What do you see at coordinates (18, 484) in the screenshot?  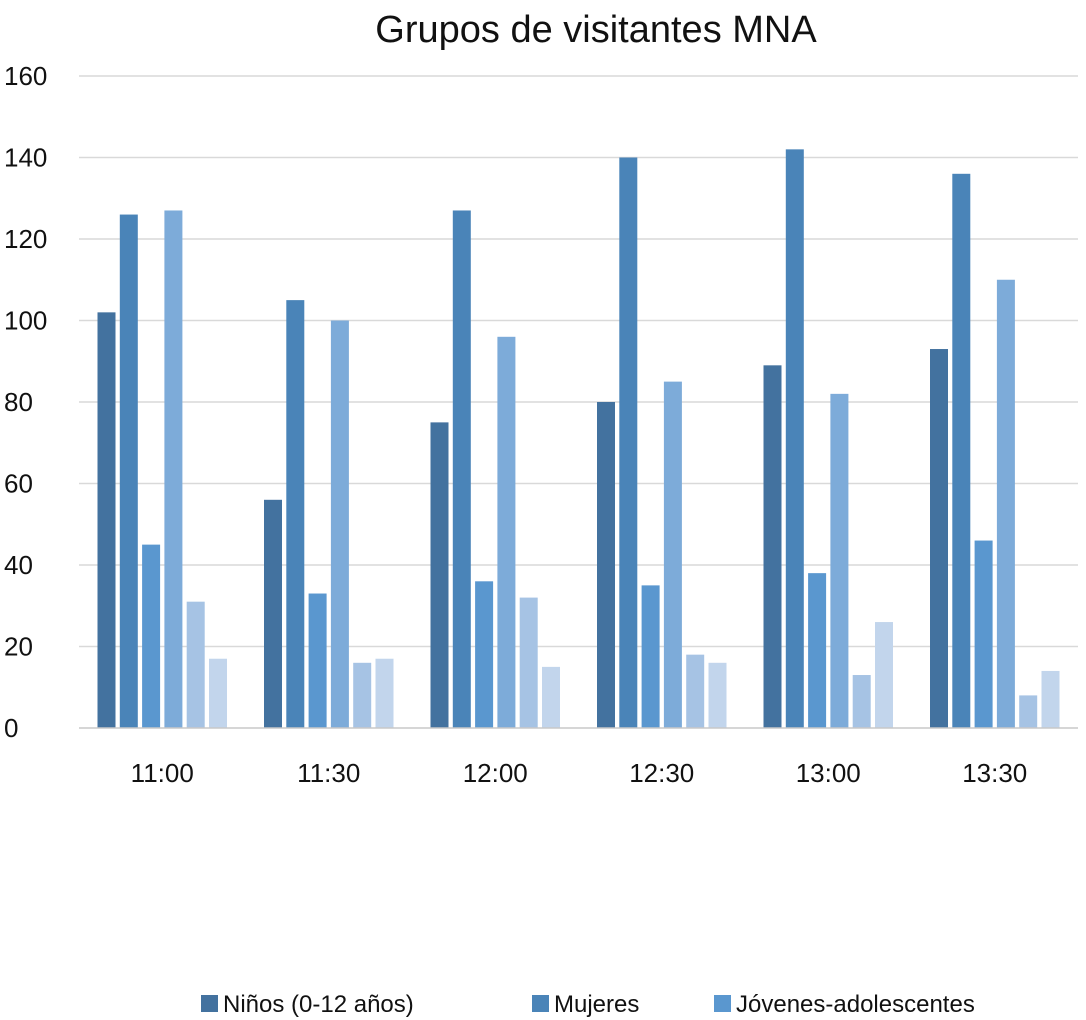 I see `y-tick-label: 60` at bounding box center [18, 484].